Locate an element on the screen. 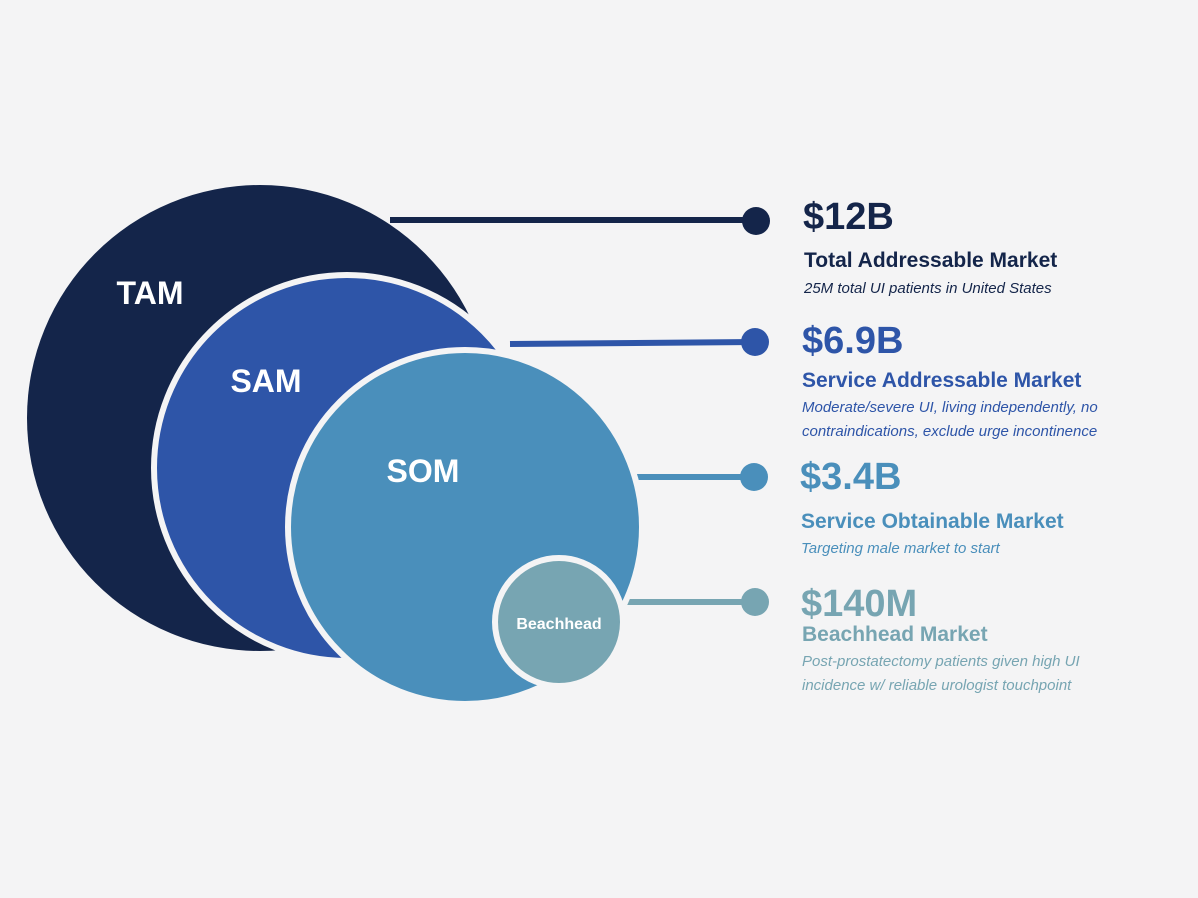  tam-heading: Total Addressable Market is located at coordinates (931, 260).